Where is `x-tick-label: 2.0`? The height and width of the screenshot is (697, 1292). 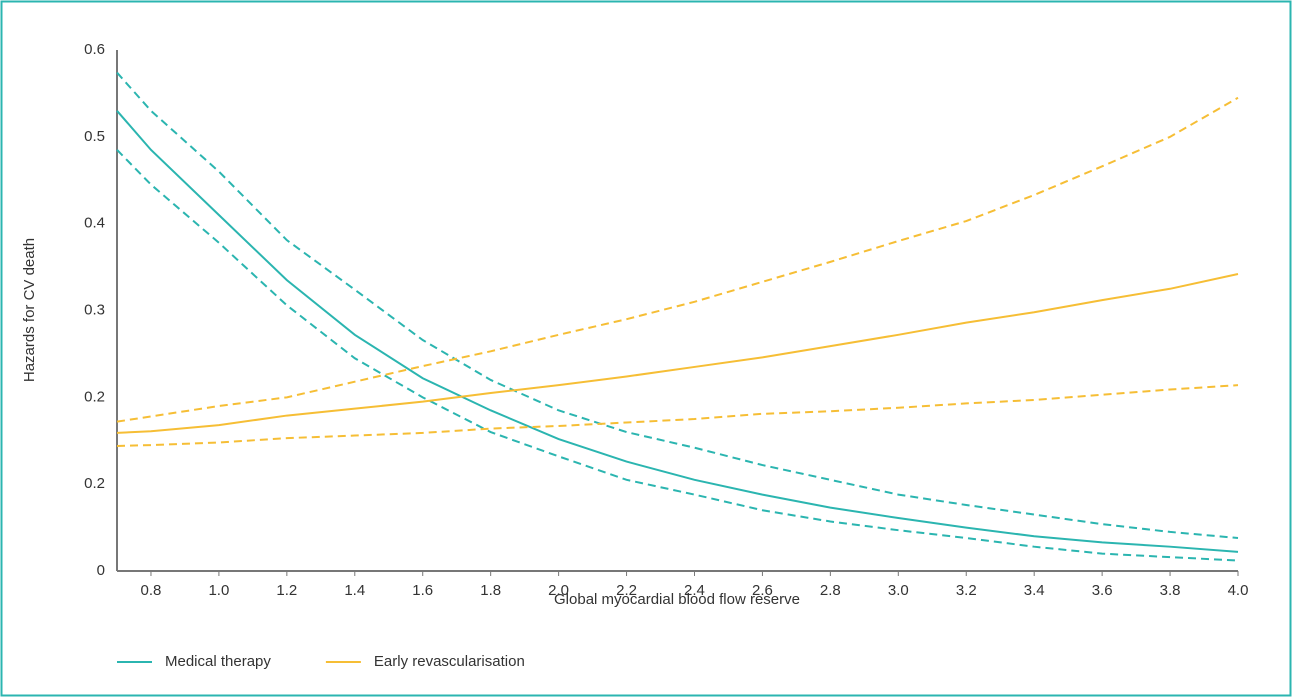 x-tick-label: 2.0 is located at coordinates (558, 590).